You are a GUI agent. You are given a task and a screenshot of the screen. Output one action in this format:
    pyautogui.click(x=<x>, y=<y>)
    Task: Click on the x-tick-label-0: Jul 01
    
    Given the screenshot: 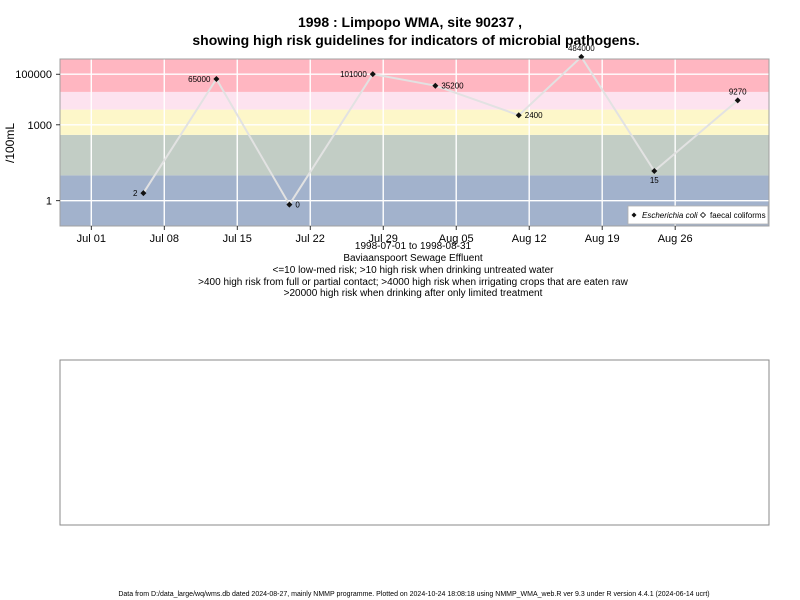 What is the action you would take?
    pyautogui.click(x=91, y=239)
    